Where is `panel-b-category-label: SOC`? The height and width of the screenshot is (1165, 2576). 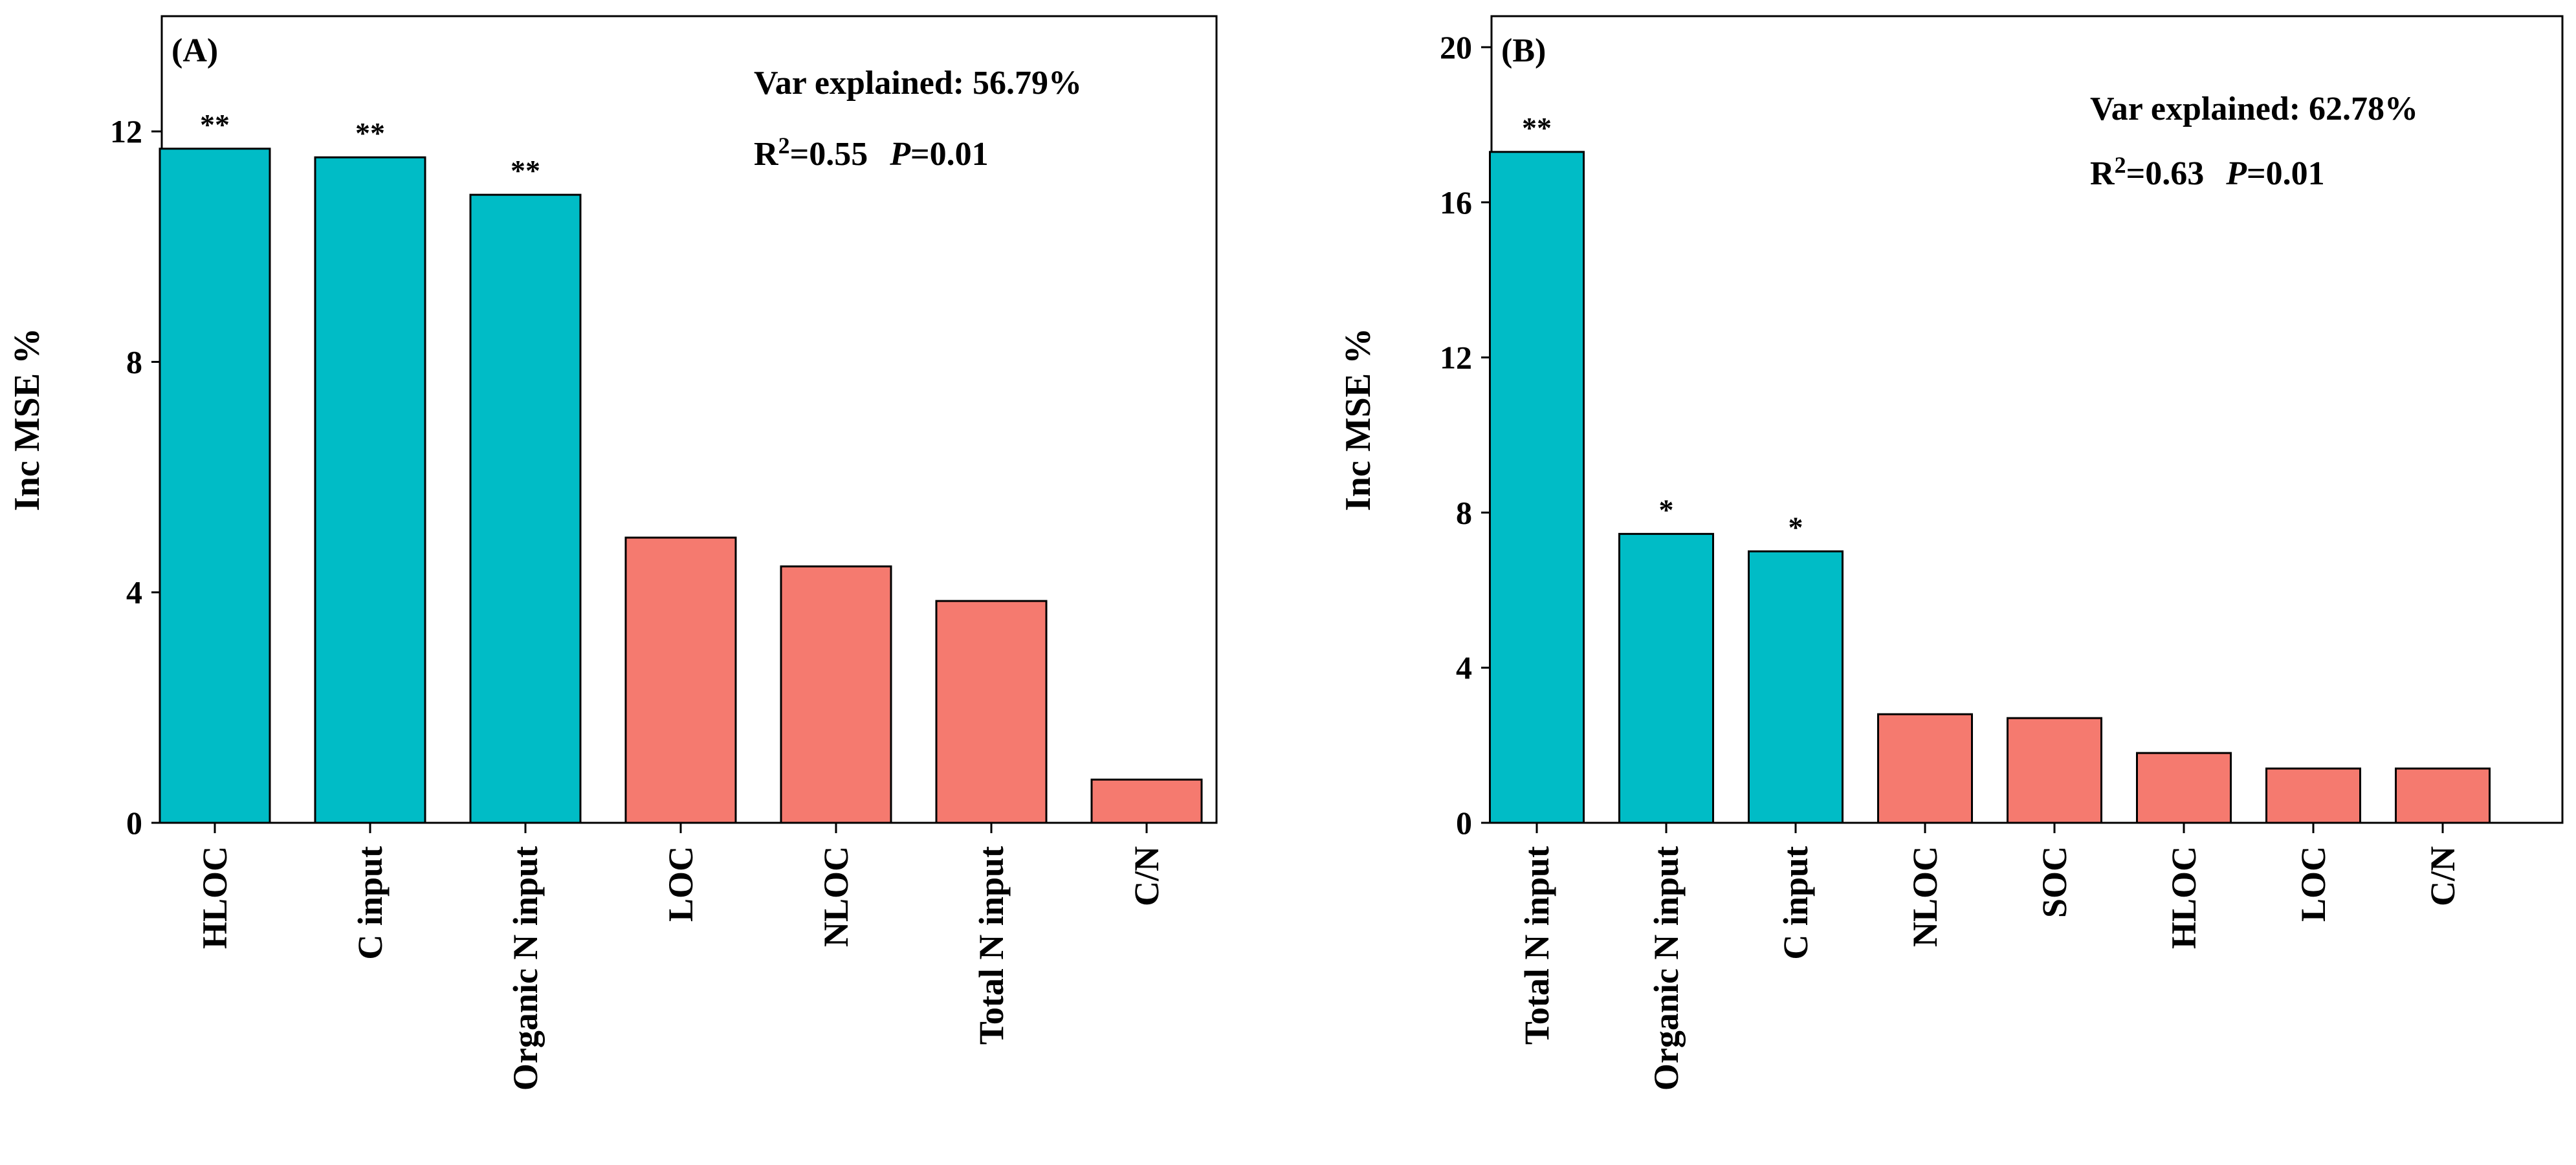 panel-b-category-label: SOC is located at coordinates (2055, 882).